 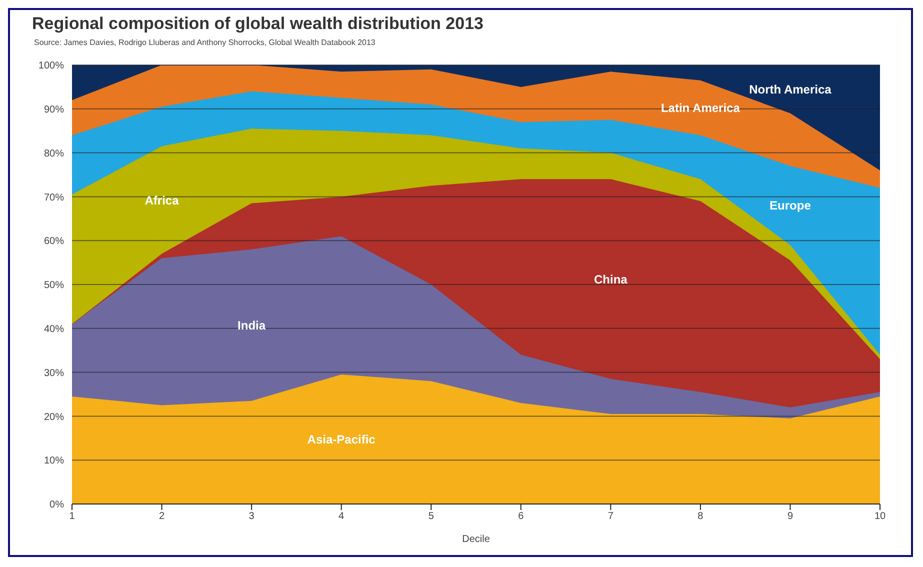 What do you see at coordinates (162, 200) in the screenshot?
I see `series-label: Africa` at bounding box center [162, 200].